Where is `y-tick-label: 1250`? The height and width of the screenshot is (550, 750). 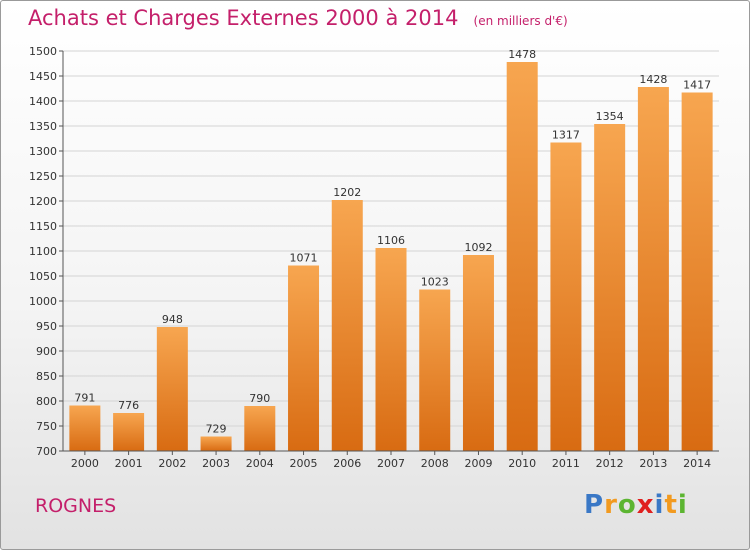 y-tick-label: 1250 is located at coordinates (43, 176).